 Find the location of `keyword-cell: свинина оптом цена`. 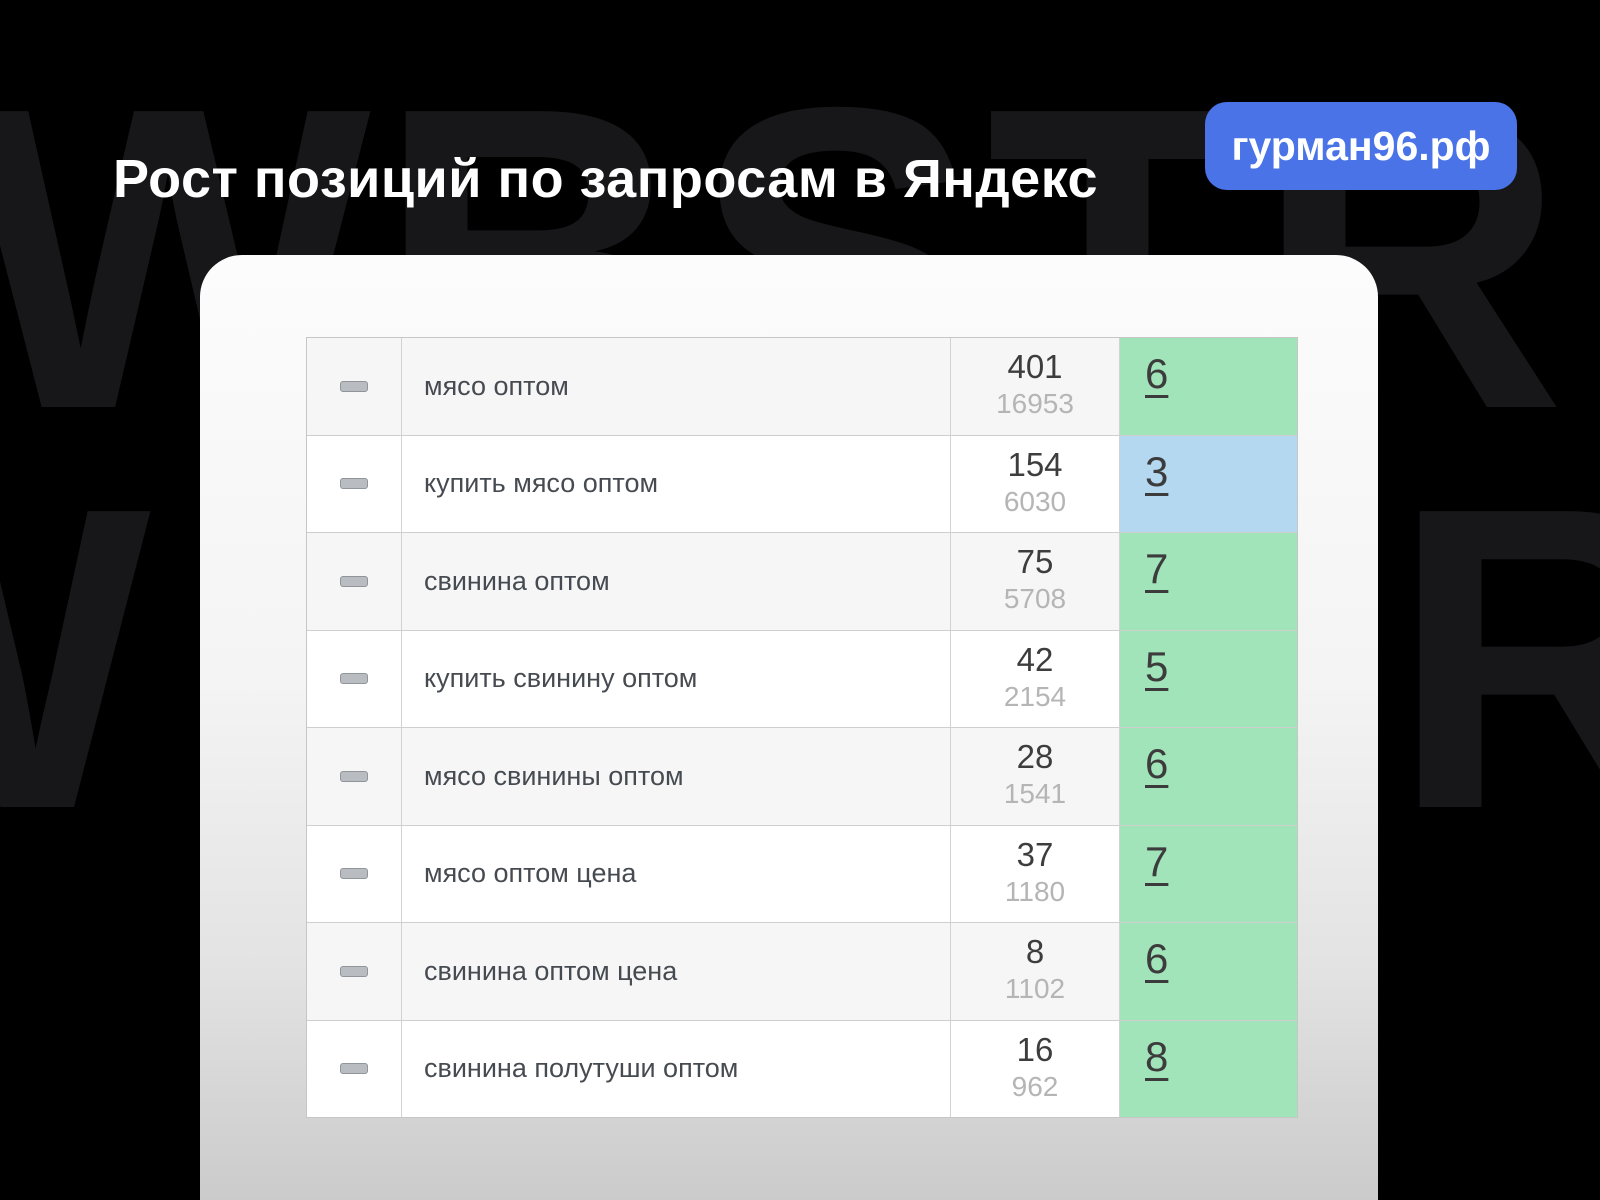

keyword-cell: свинина оптом цена is located at coordinates (675, 971).